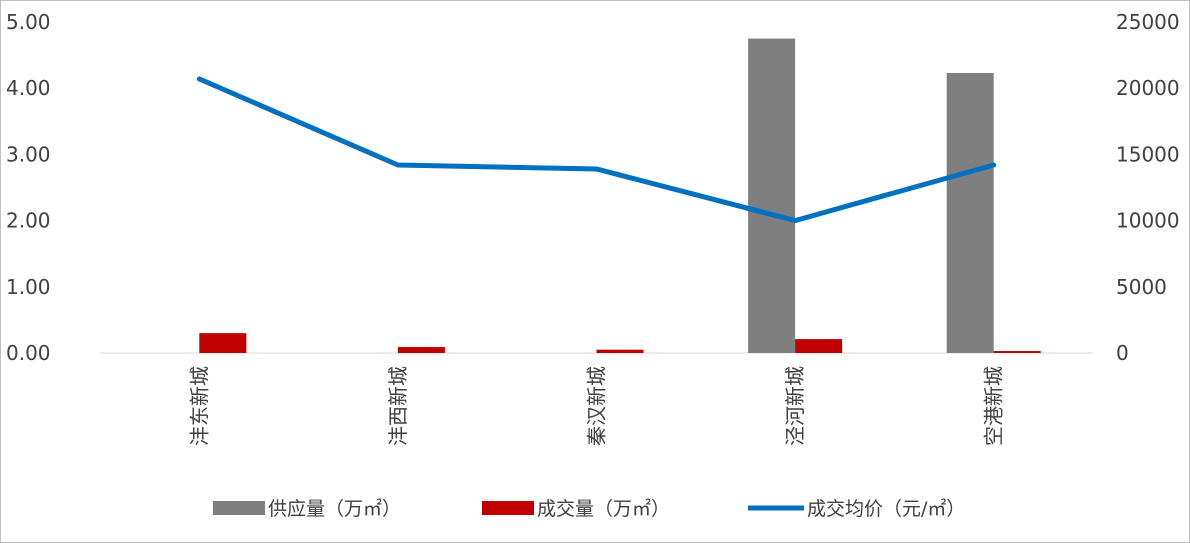  I want to click on left-tick-label: 2.00, so click(28, 221).